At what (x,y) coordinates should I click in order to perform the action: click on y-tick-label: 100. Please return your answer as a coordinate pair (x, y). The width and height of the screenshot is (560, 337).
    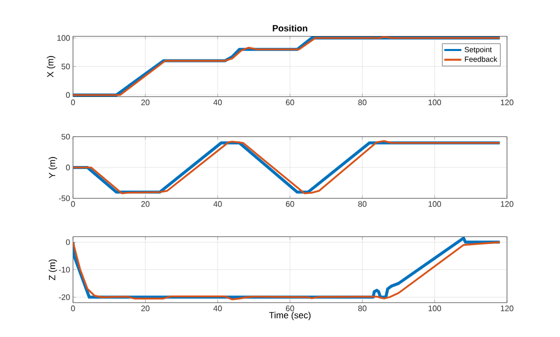
    Looking at the image, I should click on (63, 38).